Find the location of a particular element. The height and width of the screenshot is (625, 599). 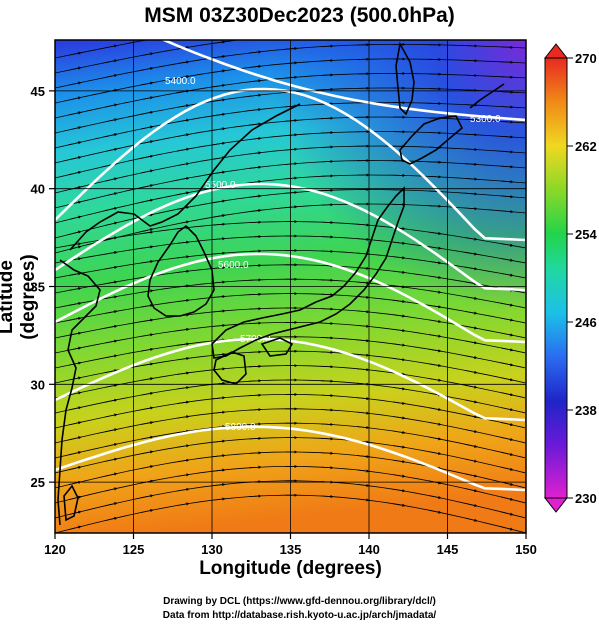

colorbar-ticks: 230 238 246 254 262 270 is located at coordinates (582, 278).